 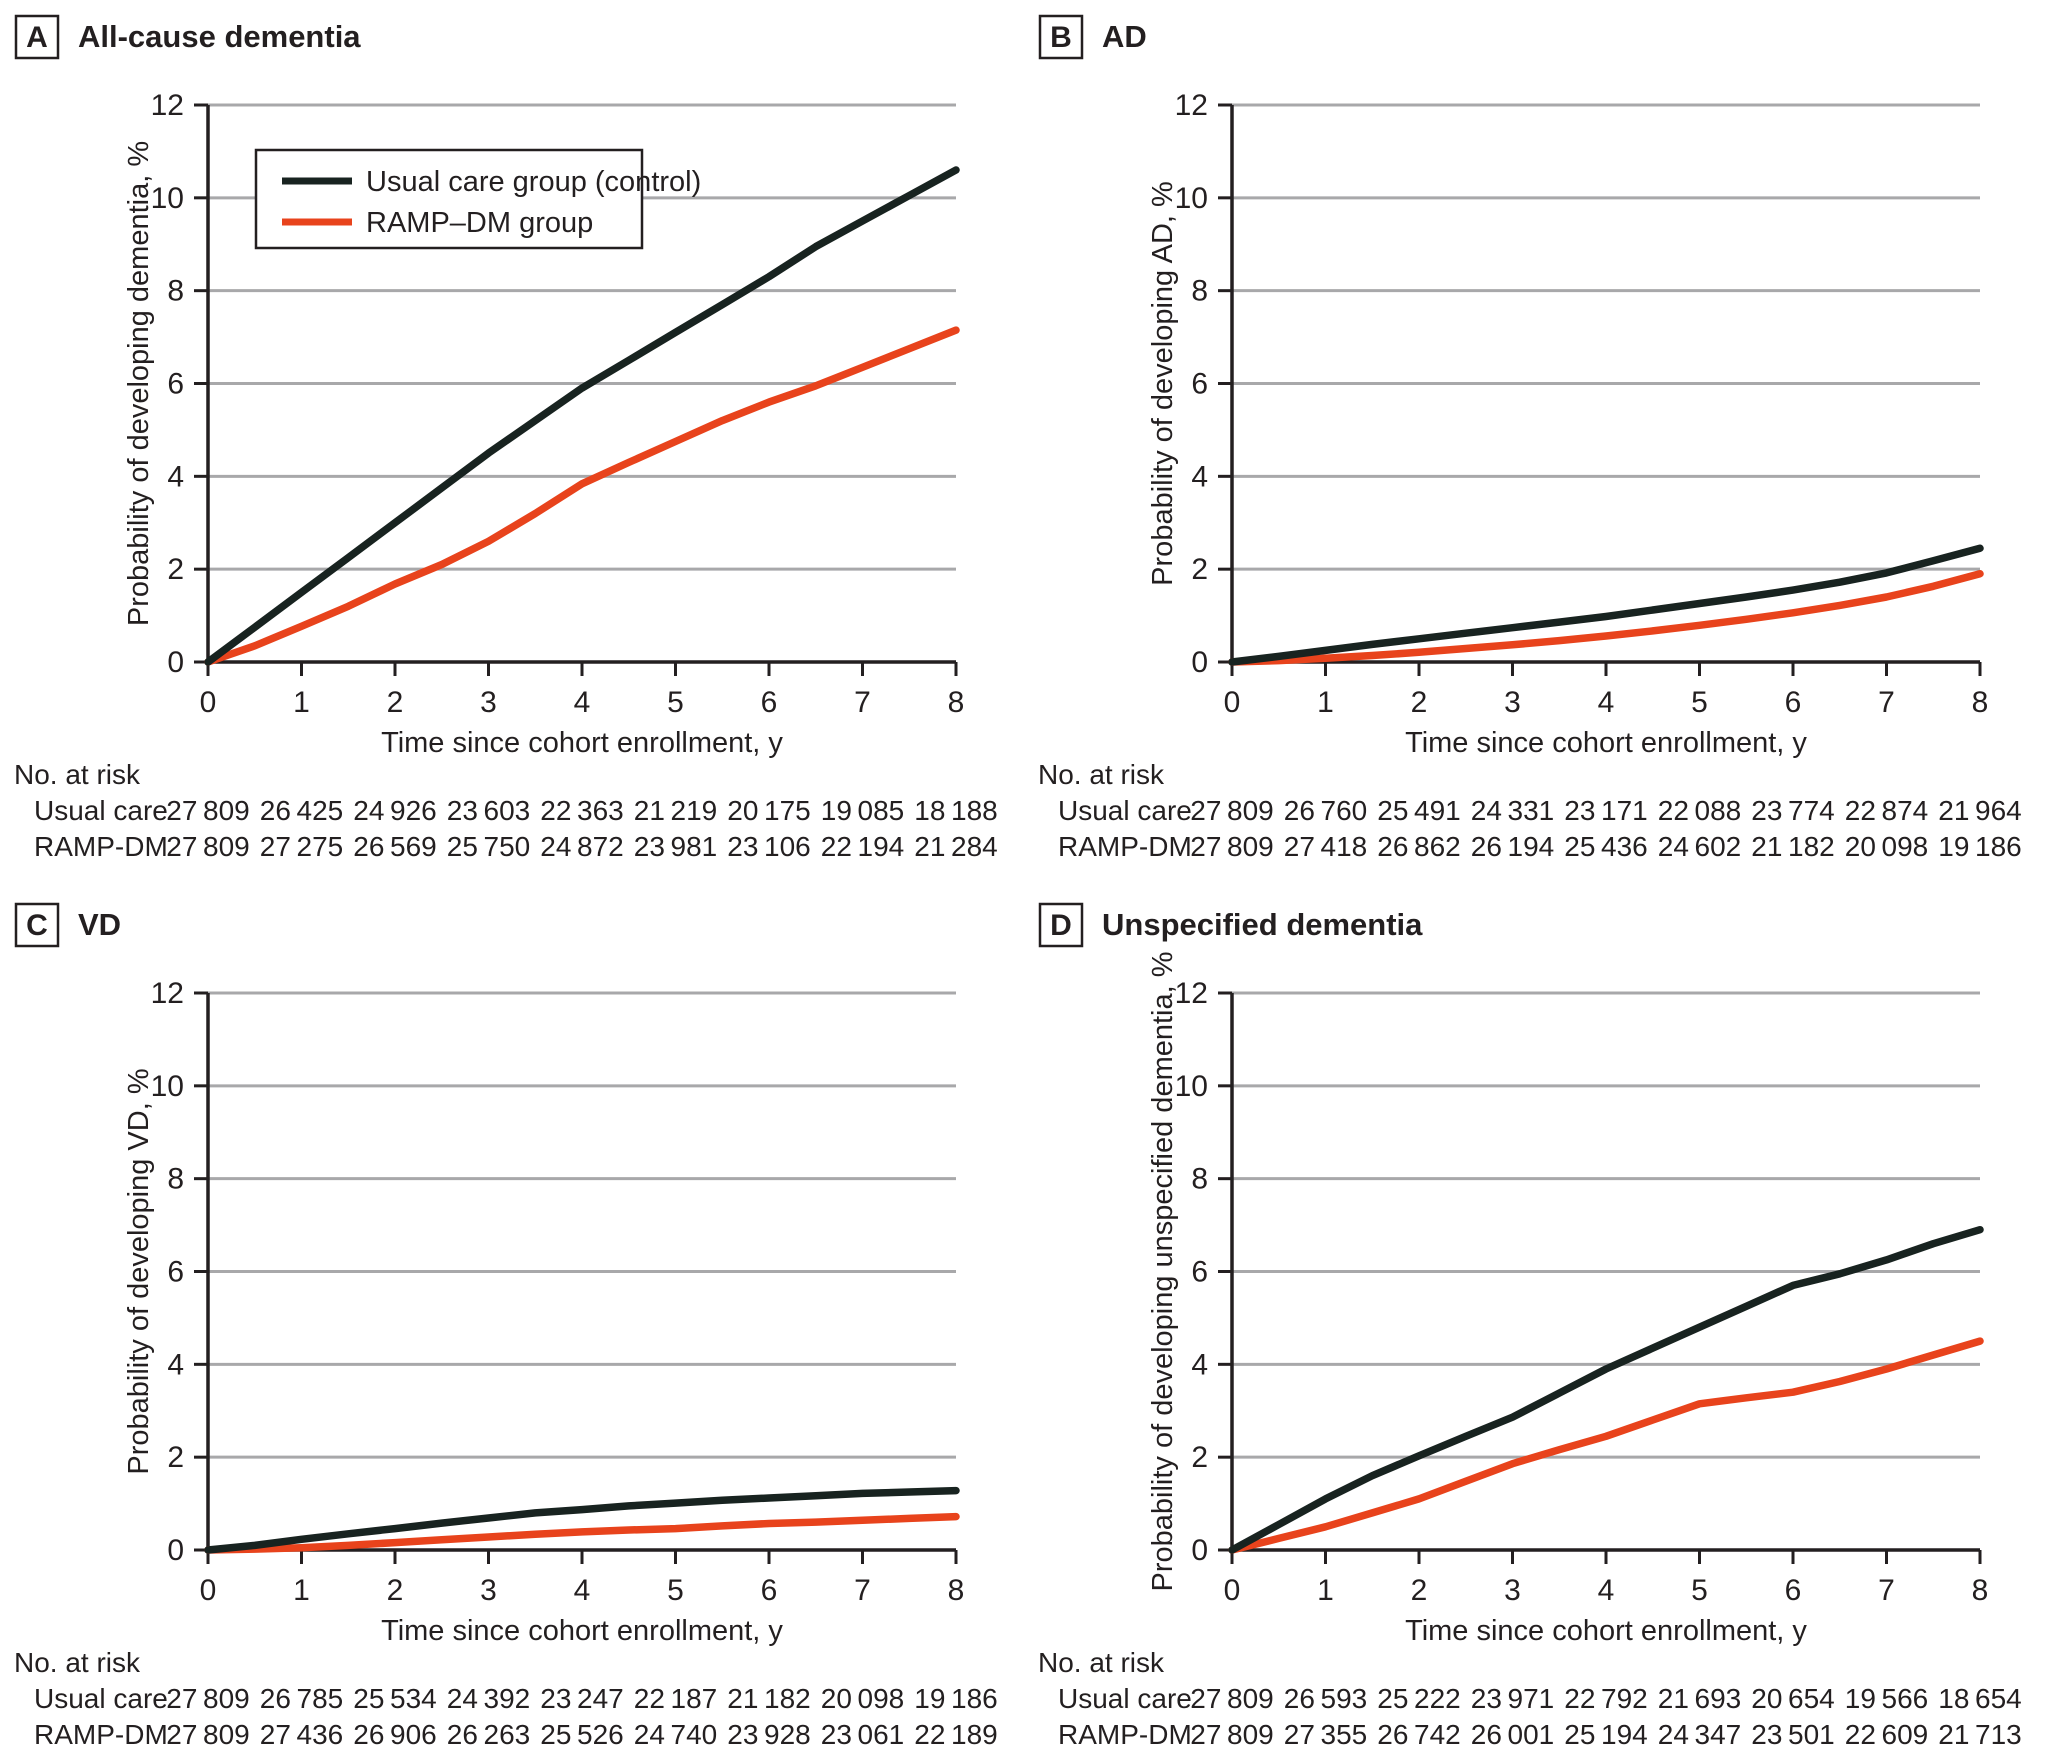 I want to click on risk-count: 19 085, so click(x=862, y=810).